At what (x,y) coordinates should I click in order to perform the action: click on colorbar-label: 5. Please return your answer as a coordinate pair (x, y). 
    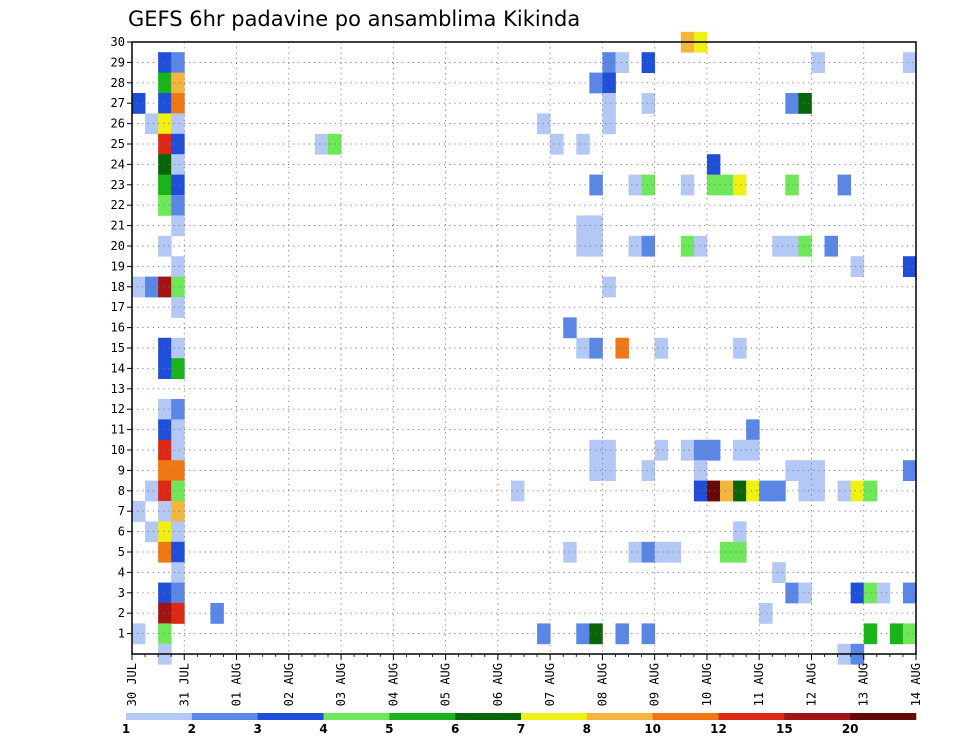
    Looking at the image, I should click on (389, 729).